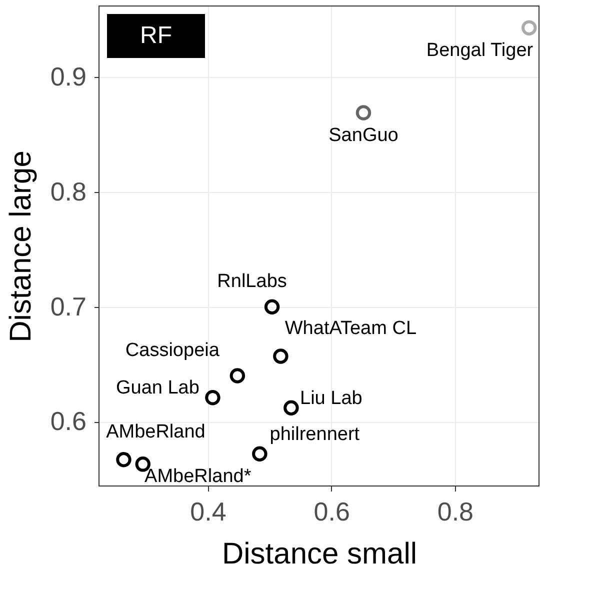 The image size is (603, 605). What do you see at coordinates (315, 434) in the screenshot?
I see `series-label: philrennert` at bounding box center [315, 434].